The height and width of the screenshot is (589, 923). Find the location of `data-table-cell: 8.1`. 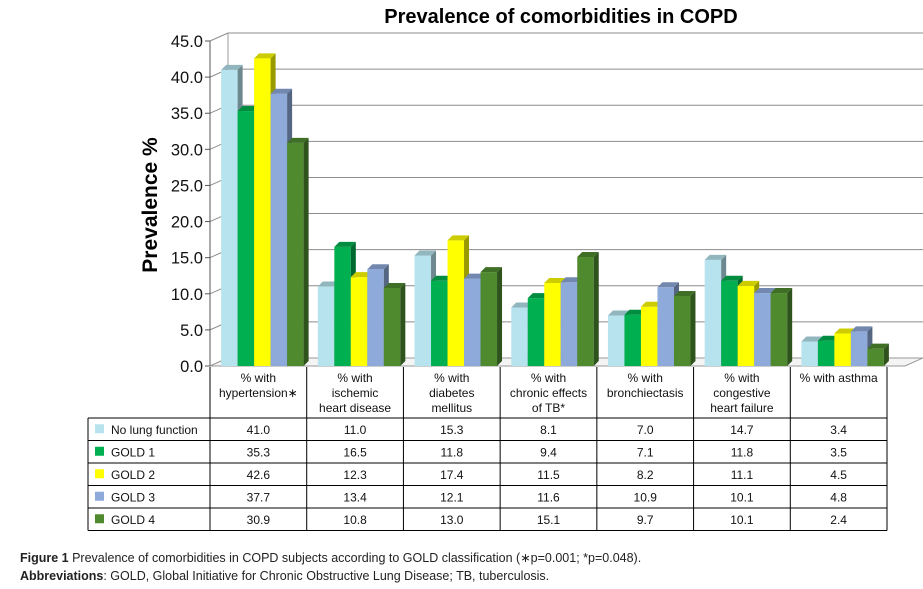

data-table-cell: 8.1 is located at coordinates (548, 430).